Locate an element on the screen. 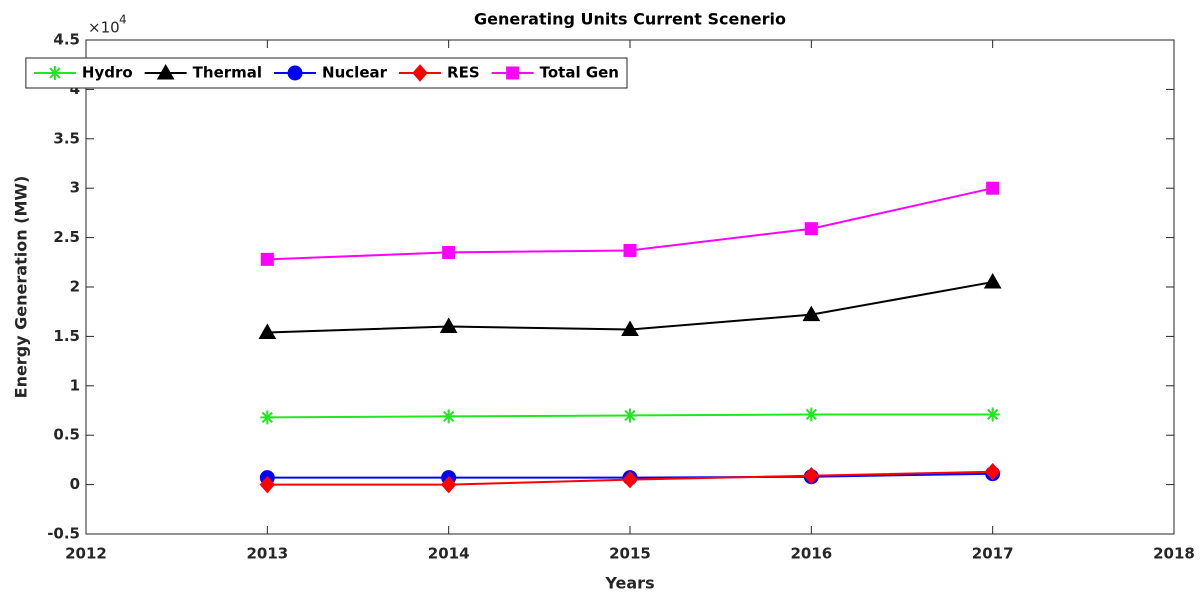 The image size is (1200, 595). x-tick-label: 2013 is located at coordinates (267, 554).